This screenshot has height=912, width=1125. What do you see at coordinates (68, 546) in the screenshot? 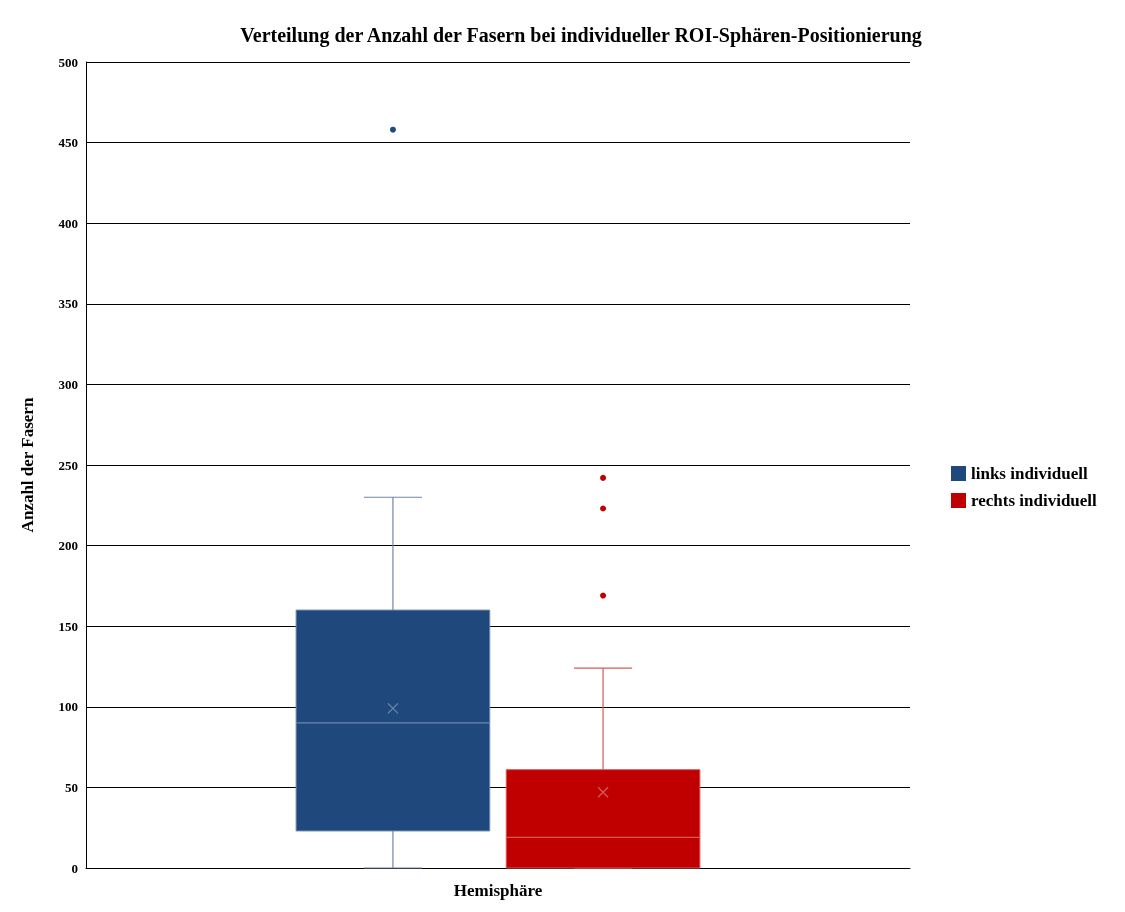
I see `y-tick-label: 200` at bounding box center [68, 546].